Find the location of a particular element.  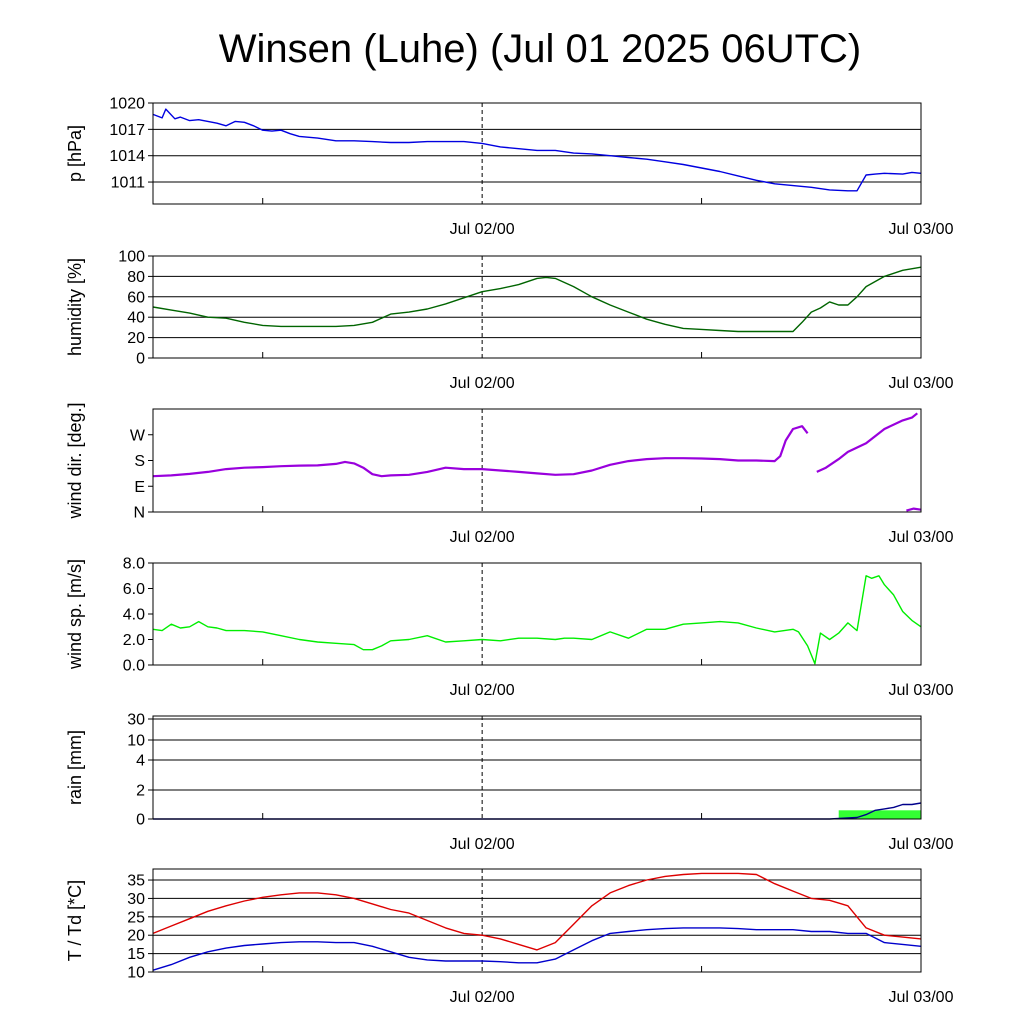

panel-rain: 0 2 4 10 30 Jul 02/00 Jul 03/00 rain [mm] is located at coordinates (509, 783).